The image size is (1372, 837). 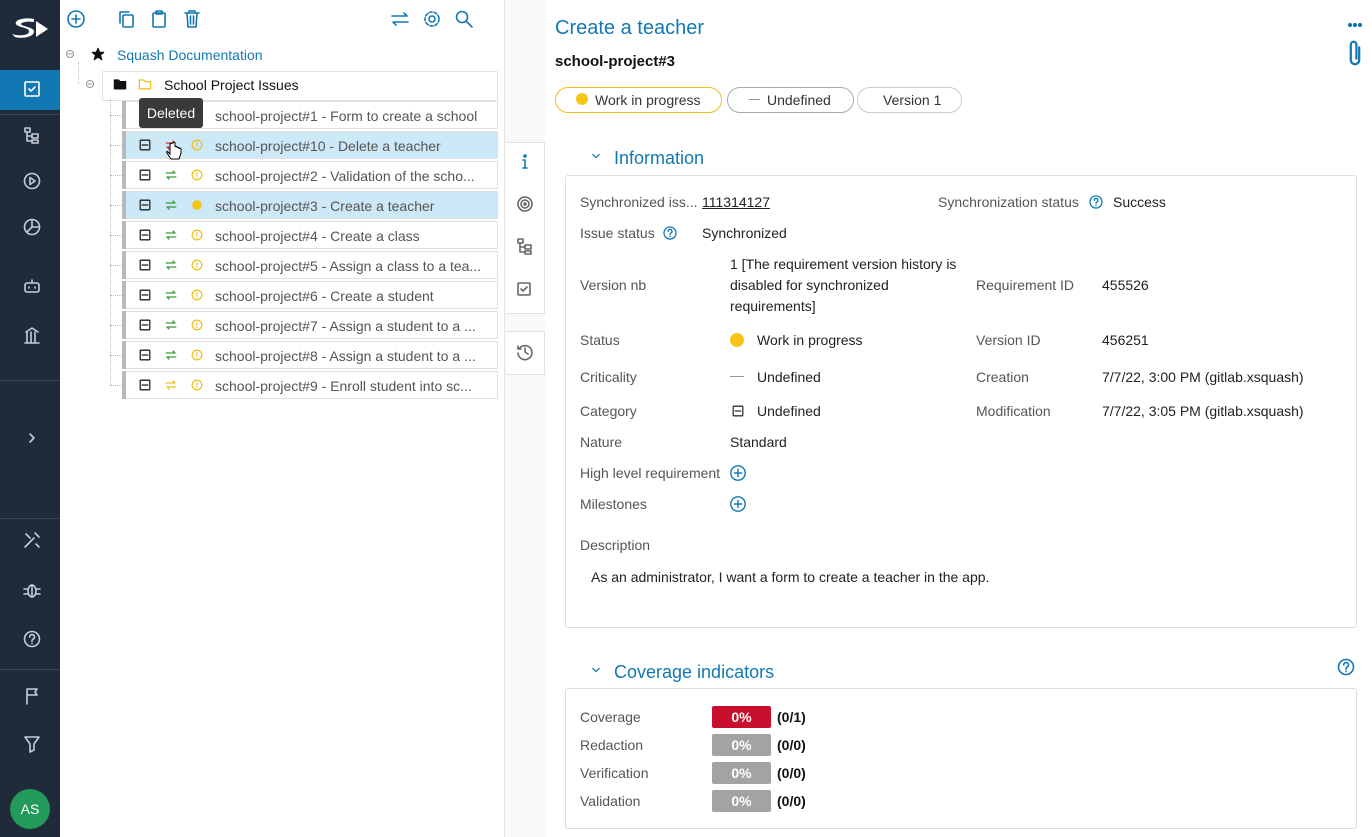 I want to click on tree-folder-row, so click(x=300, y=86).